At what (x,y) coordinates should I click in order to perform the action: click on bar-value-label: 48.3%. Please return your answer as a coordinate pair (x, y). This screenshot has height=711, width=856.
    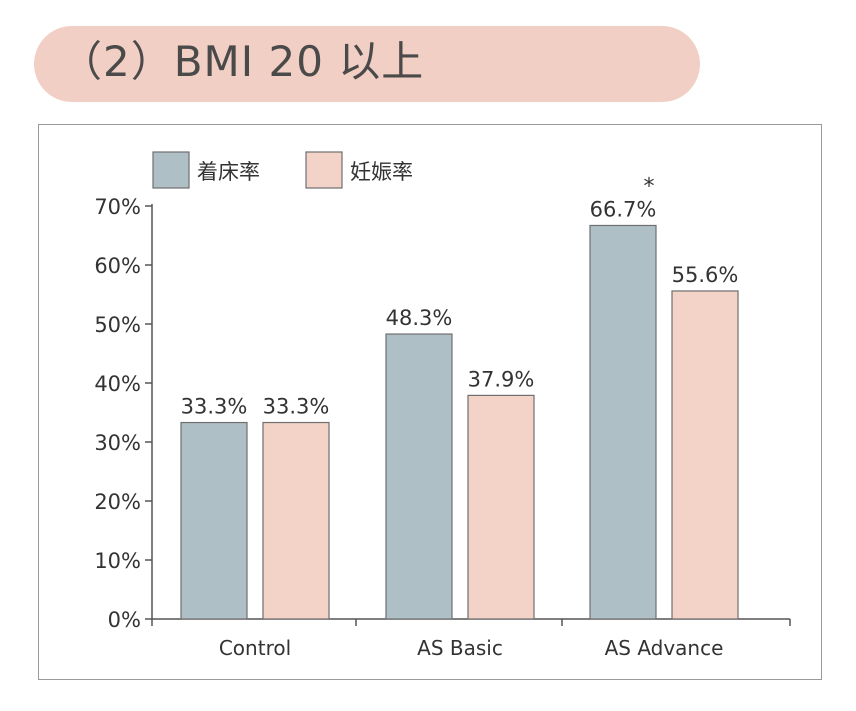
    Looking at the image, I should click on (419, 318).